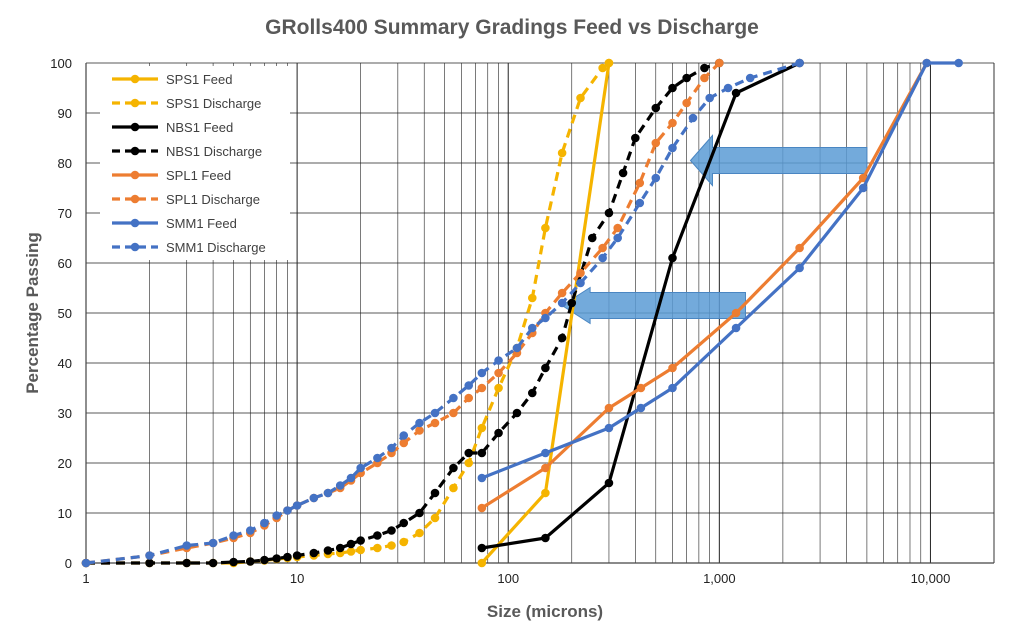 This screenshot has width=1024, height=628. What do you see at coordinates (213, 103) in the screenshot?
I see `legend-label: SPS1 Discharge` at bounding box center [213, 103].